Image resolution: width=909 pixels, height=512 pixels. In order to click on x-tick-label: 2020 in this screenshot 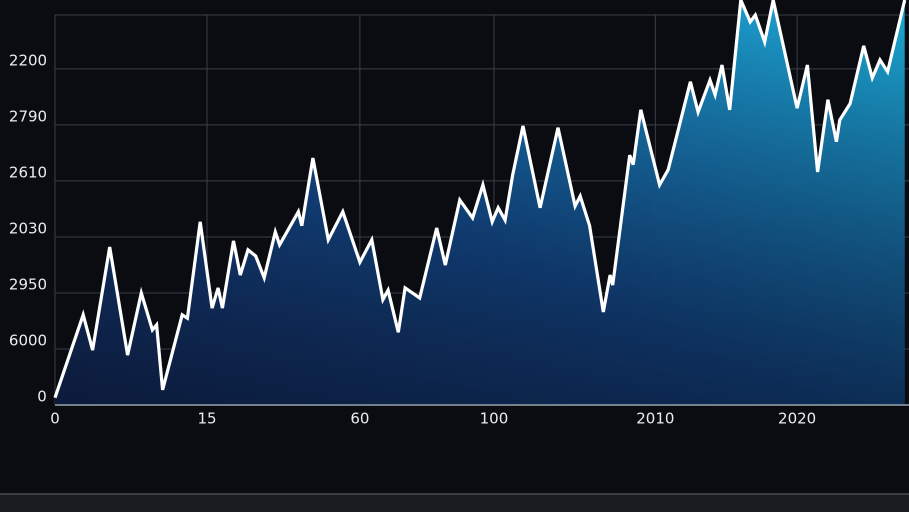, I will do `click(797, 419)`.